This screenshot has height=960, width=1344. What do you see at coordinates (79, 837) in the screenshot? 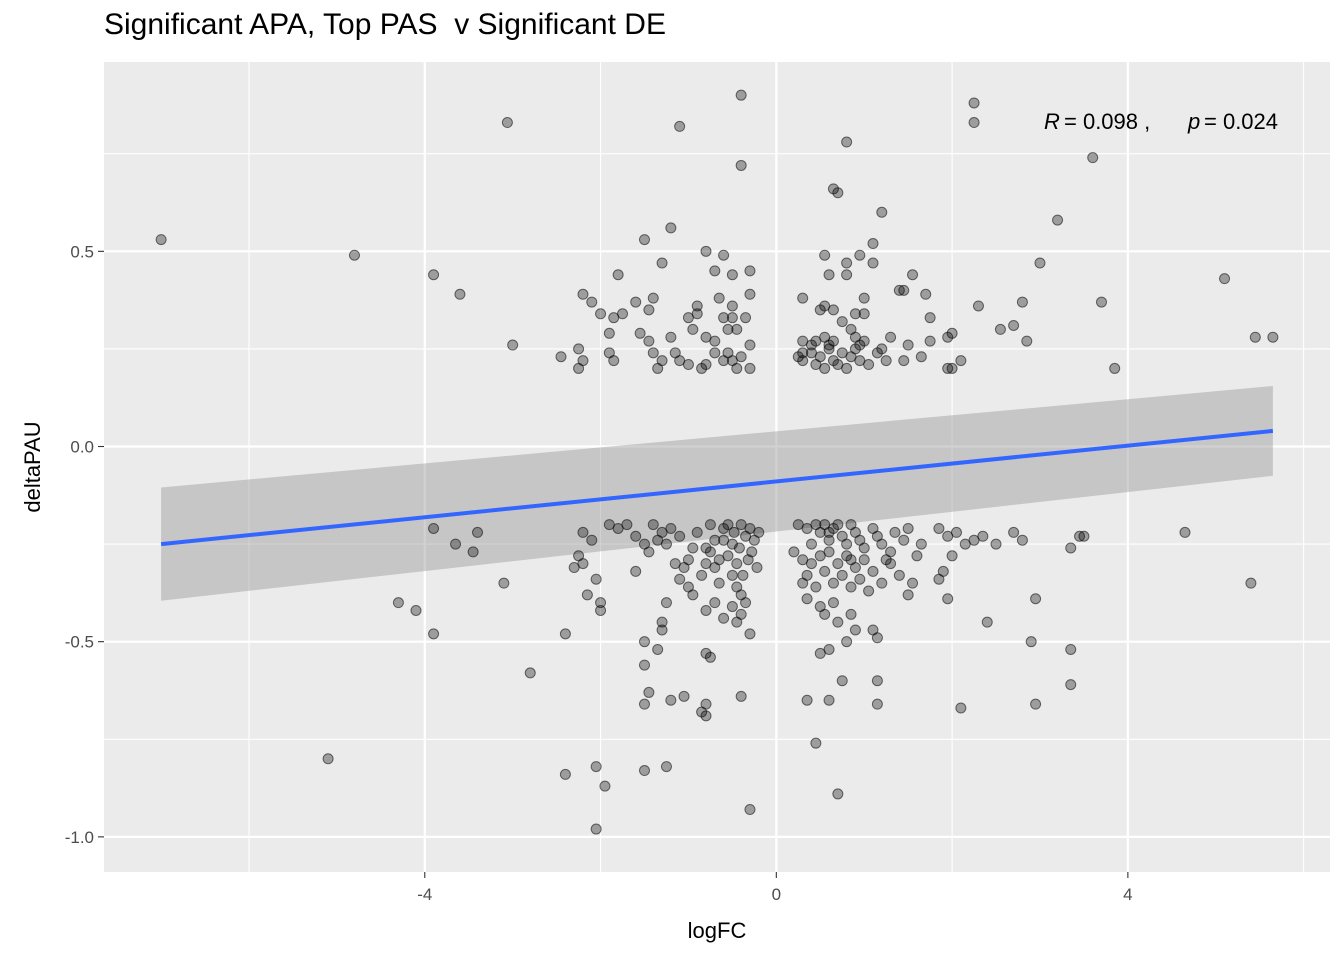
I see `y-tick-label: -1.0` at bounding box center [79, 837].